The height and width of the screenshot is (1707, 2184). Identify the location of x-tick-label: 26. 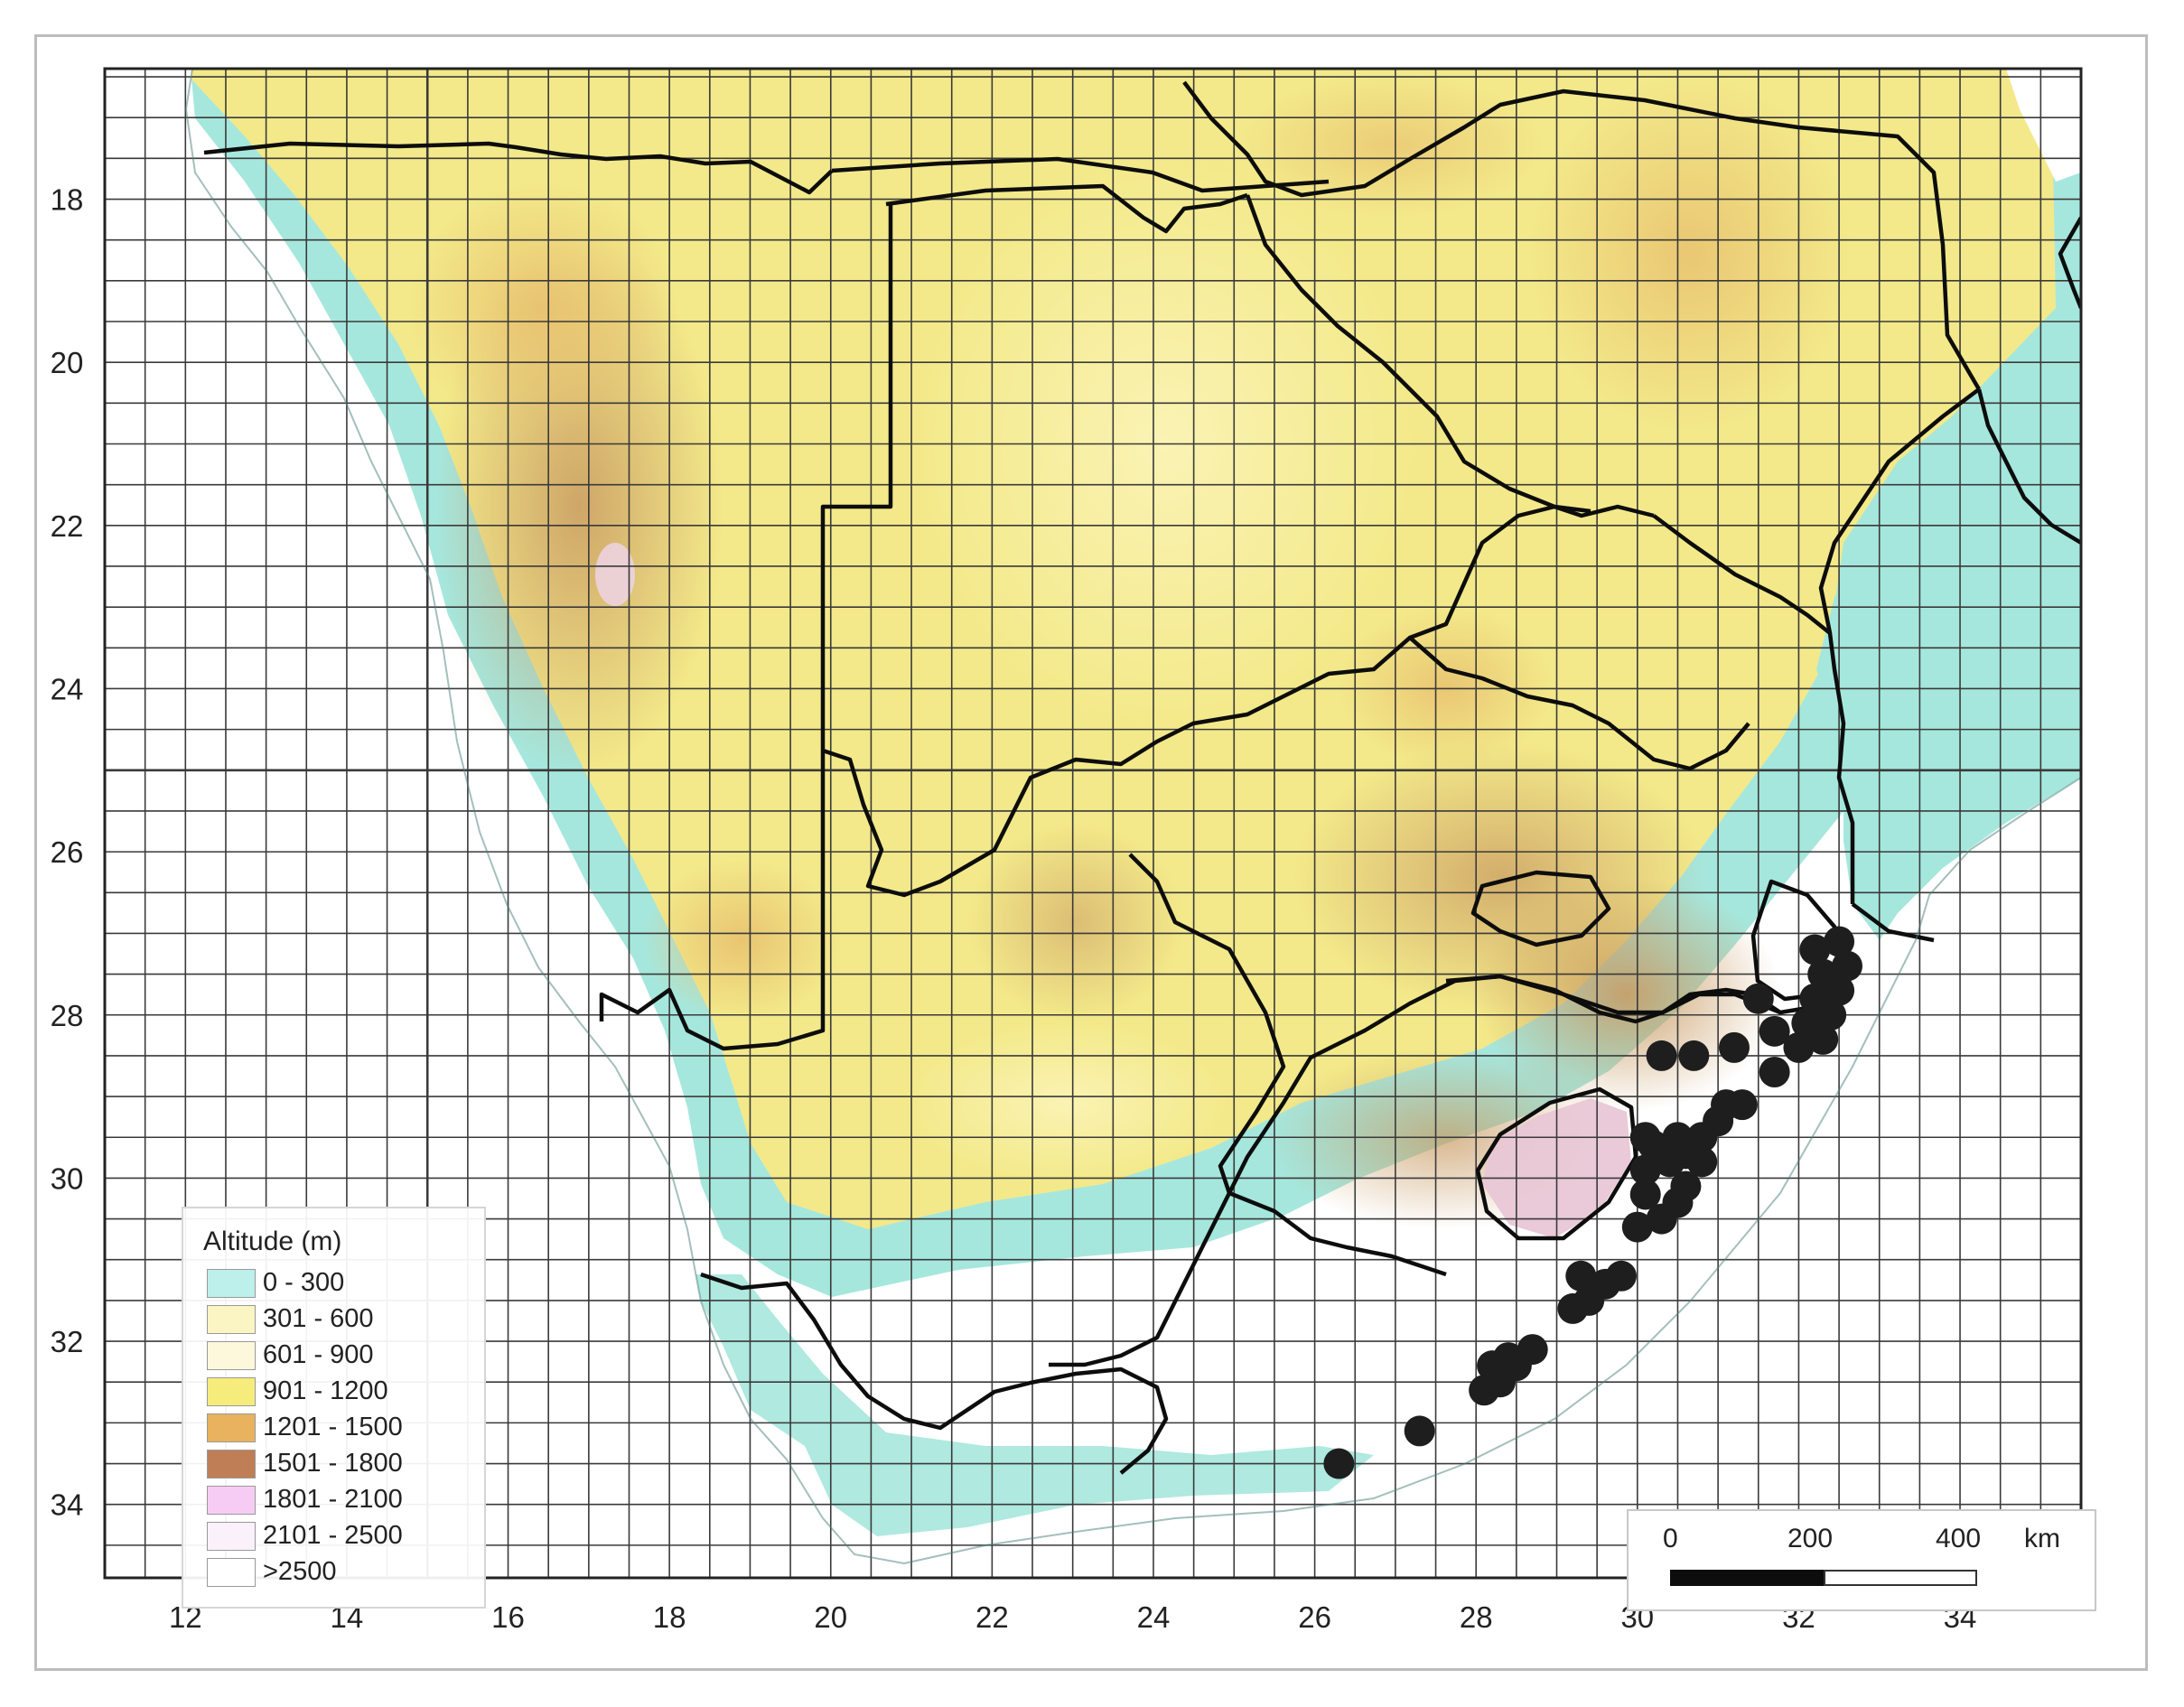
(1314, 1617).